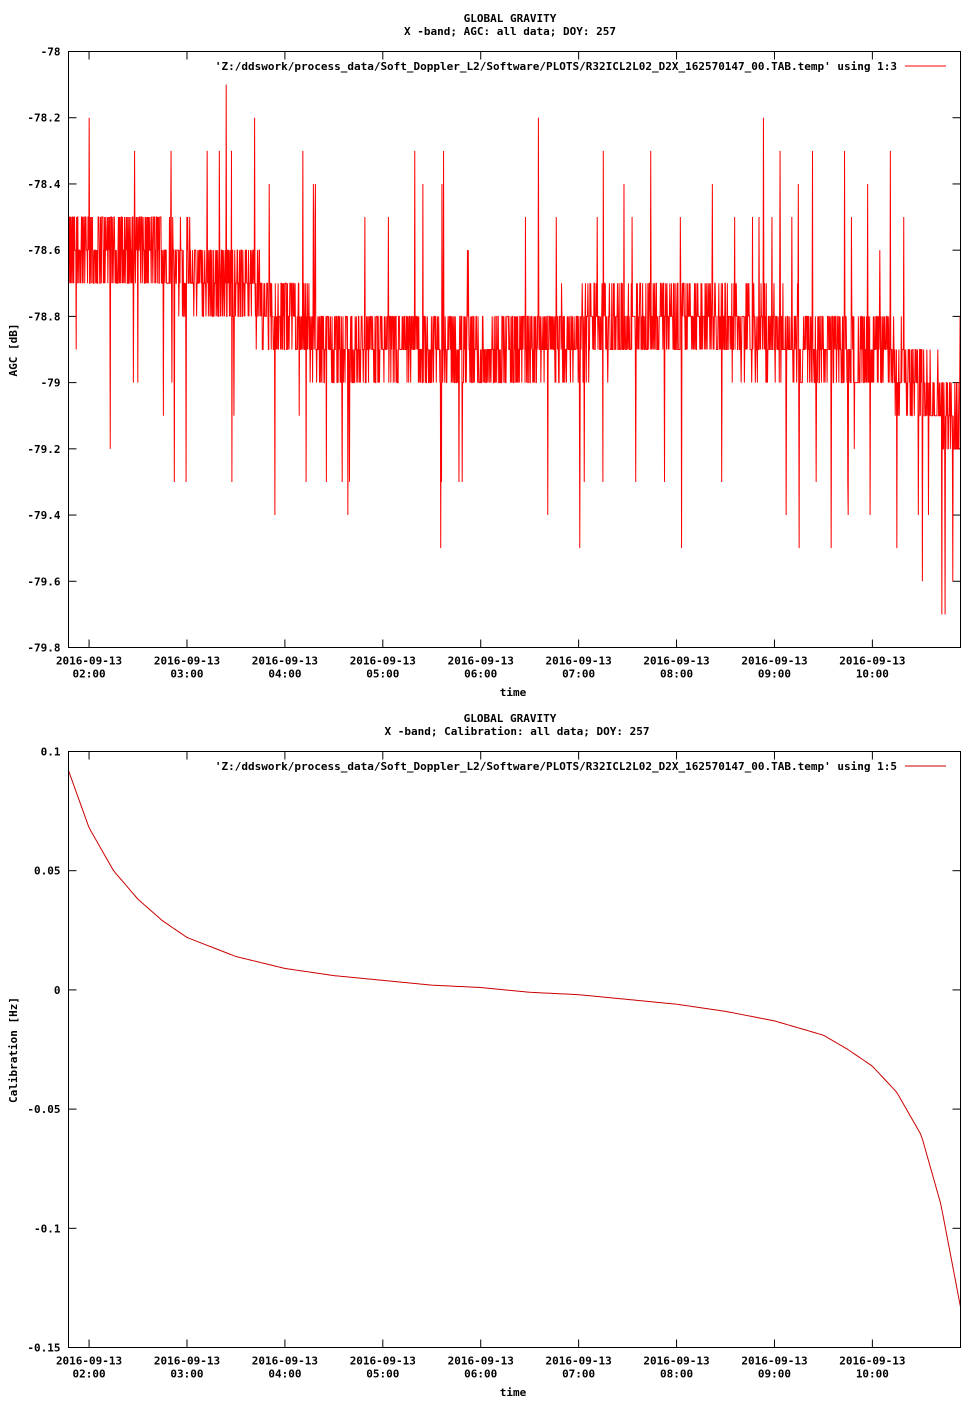 The image size is (980, 1405). What do you see at coordinates (51, 52) in the screenshot?
I see `y-tick-label: -78` at bounding box center [51, 52].